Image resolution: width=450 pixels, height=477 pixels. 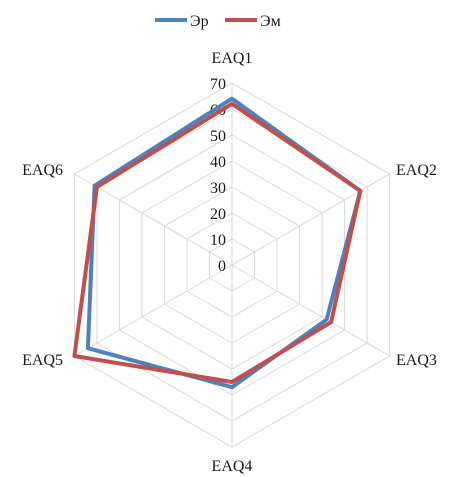 I want to click on tick-label-20: 20, so click(x=218, y=214).